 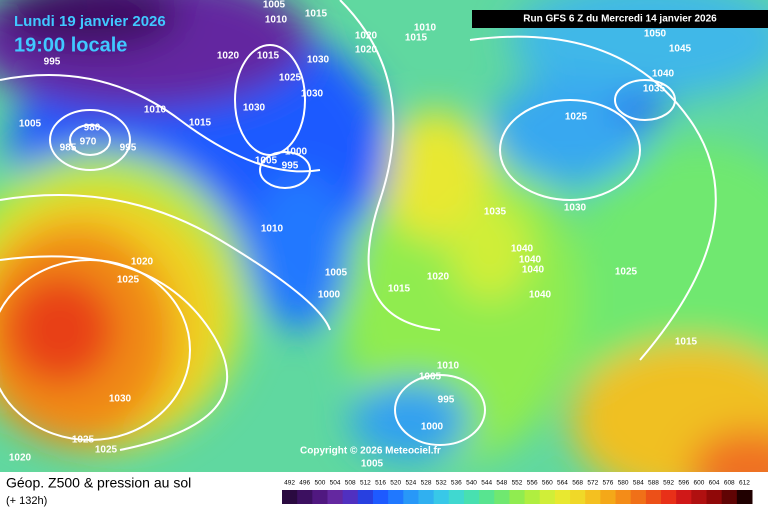 I want to click on isobar-label: 1035, so click(x=654, y=89).